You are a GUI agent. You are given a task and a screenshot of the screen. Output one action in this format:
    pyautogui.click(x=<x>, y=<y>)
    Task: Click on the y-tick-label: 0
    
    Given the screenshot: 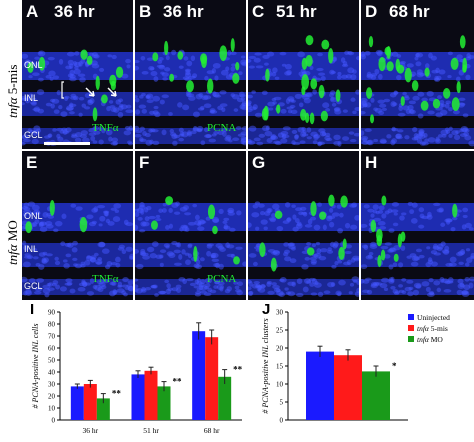 What is the action you would take?
    pyautogui.click(x=54, y=421)
    